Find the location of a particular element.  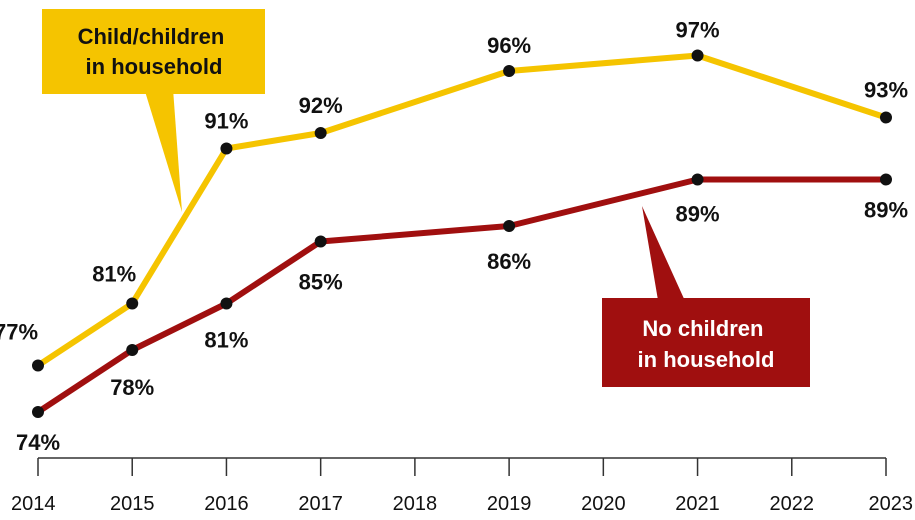

x-tick-label: 2015 is located at coordinates (132, 504).